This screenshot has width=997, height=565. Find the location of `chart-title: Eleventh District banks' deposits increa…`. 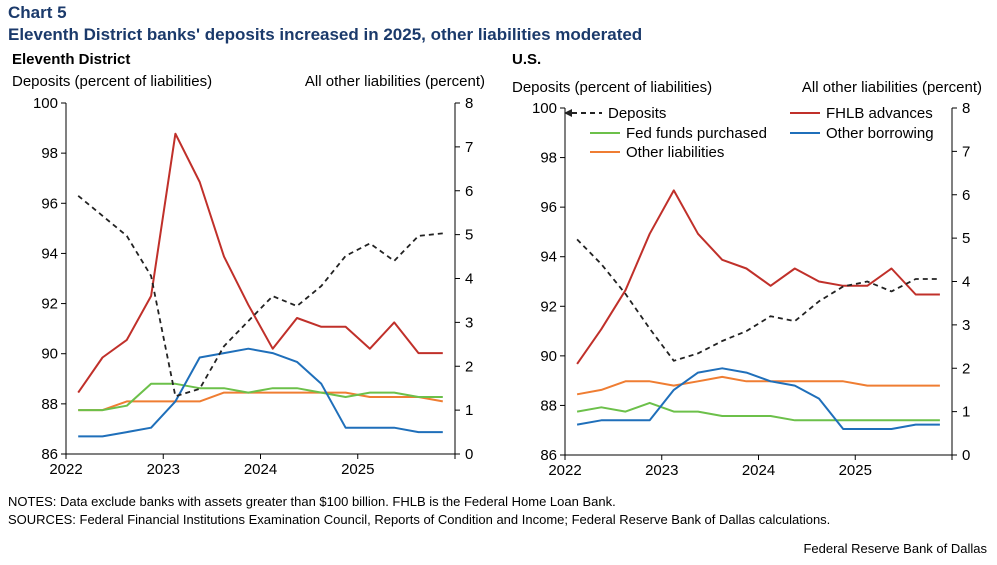

chart-title: Eleventh District banks' deposits increa… is located at coordinates (325, 34).